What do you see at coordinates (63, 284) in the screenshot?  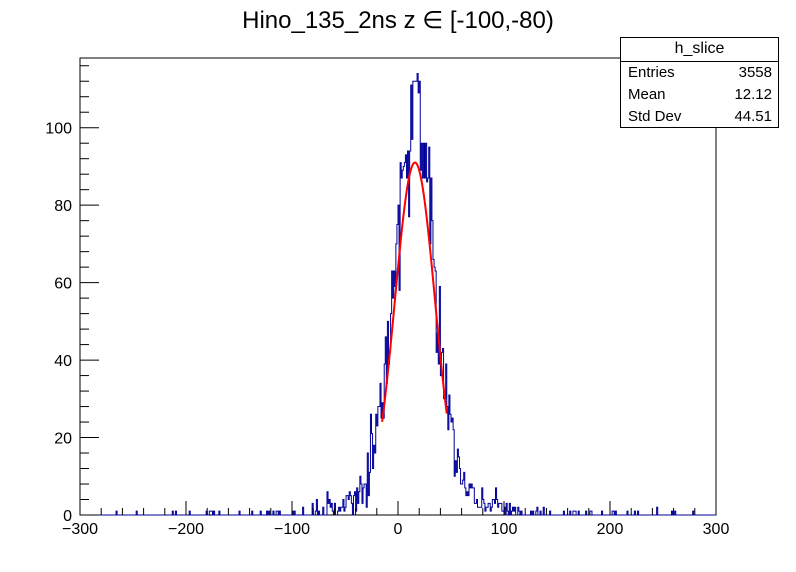 I see `y-tick-label: 60` at bounding box center [63, 284].